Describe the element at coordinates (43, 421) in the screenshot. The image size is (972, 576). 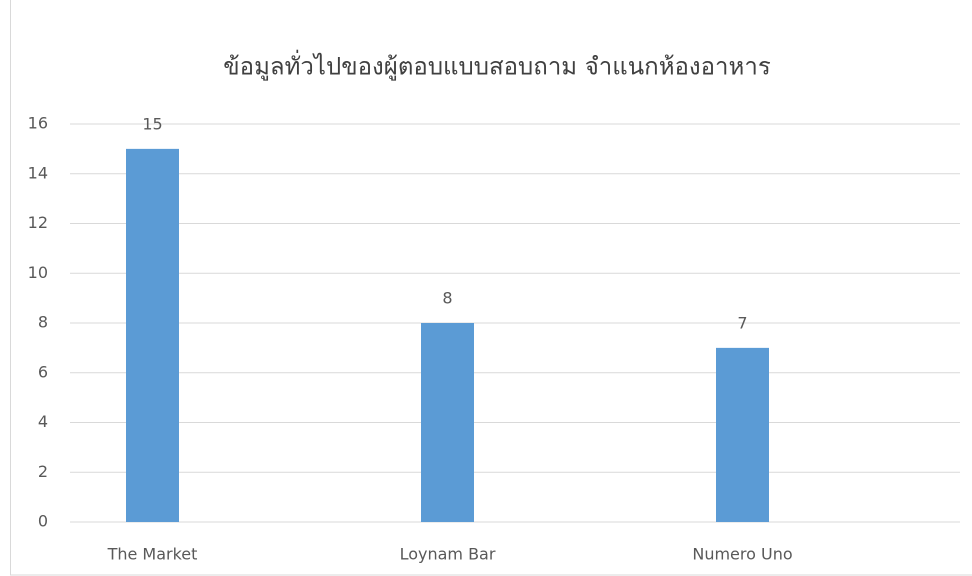
I see `y-tick-label: 4` at that location.